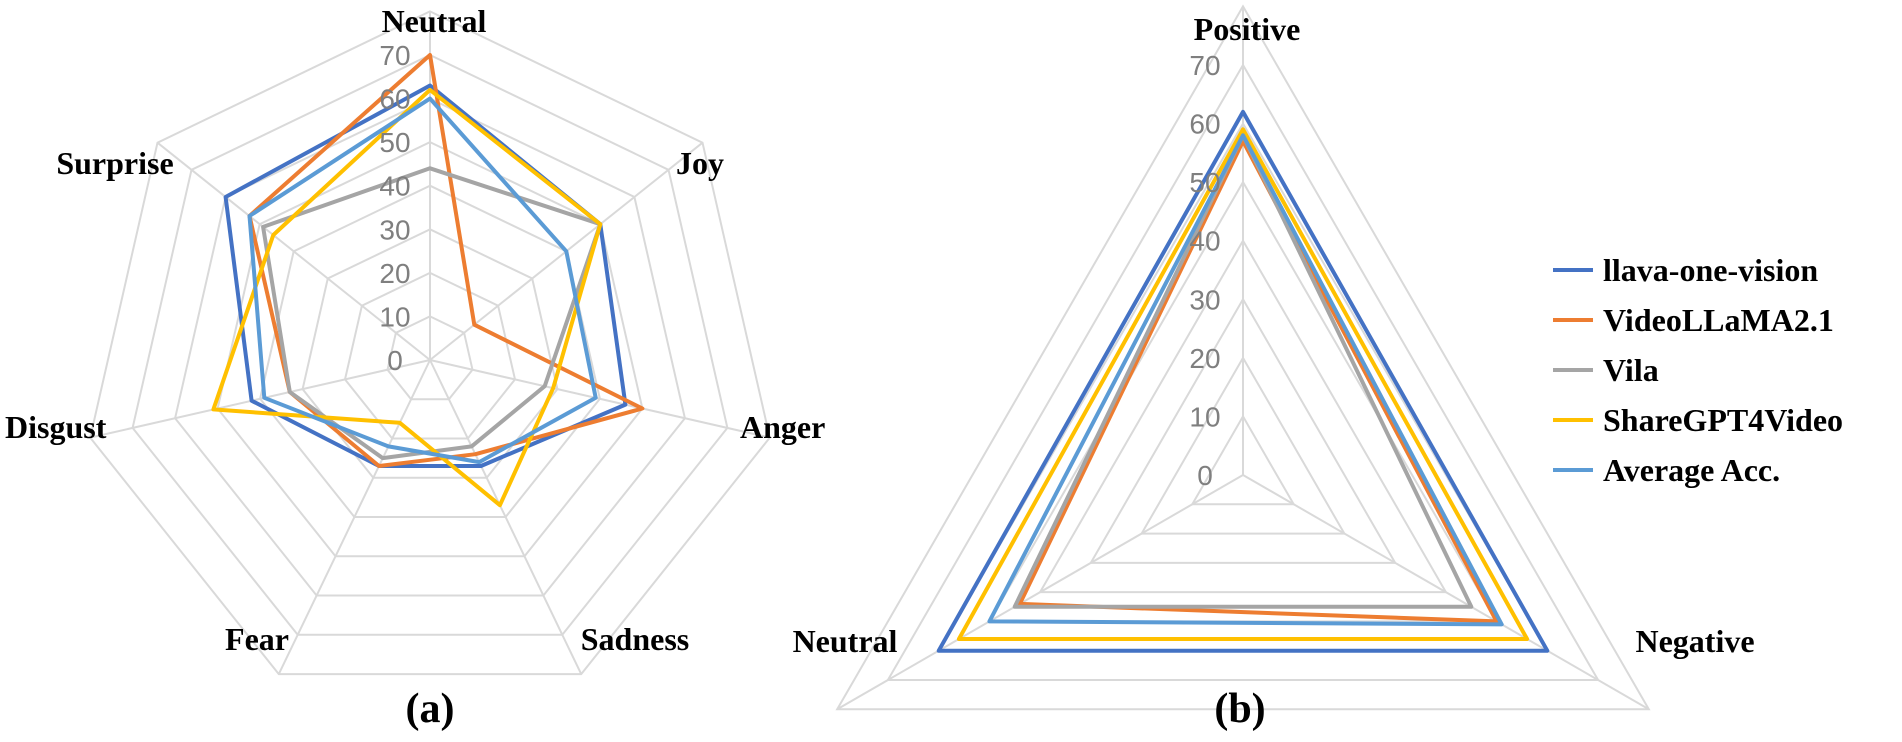  I want to click on legend-label: Vila, so click(1631, 370).